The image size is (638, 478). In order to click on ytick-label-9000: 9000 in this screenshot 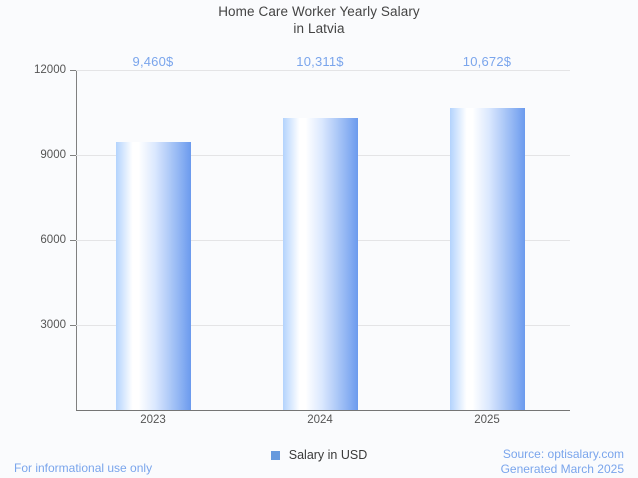, I will do `click(53, 155)`.